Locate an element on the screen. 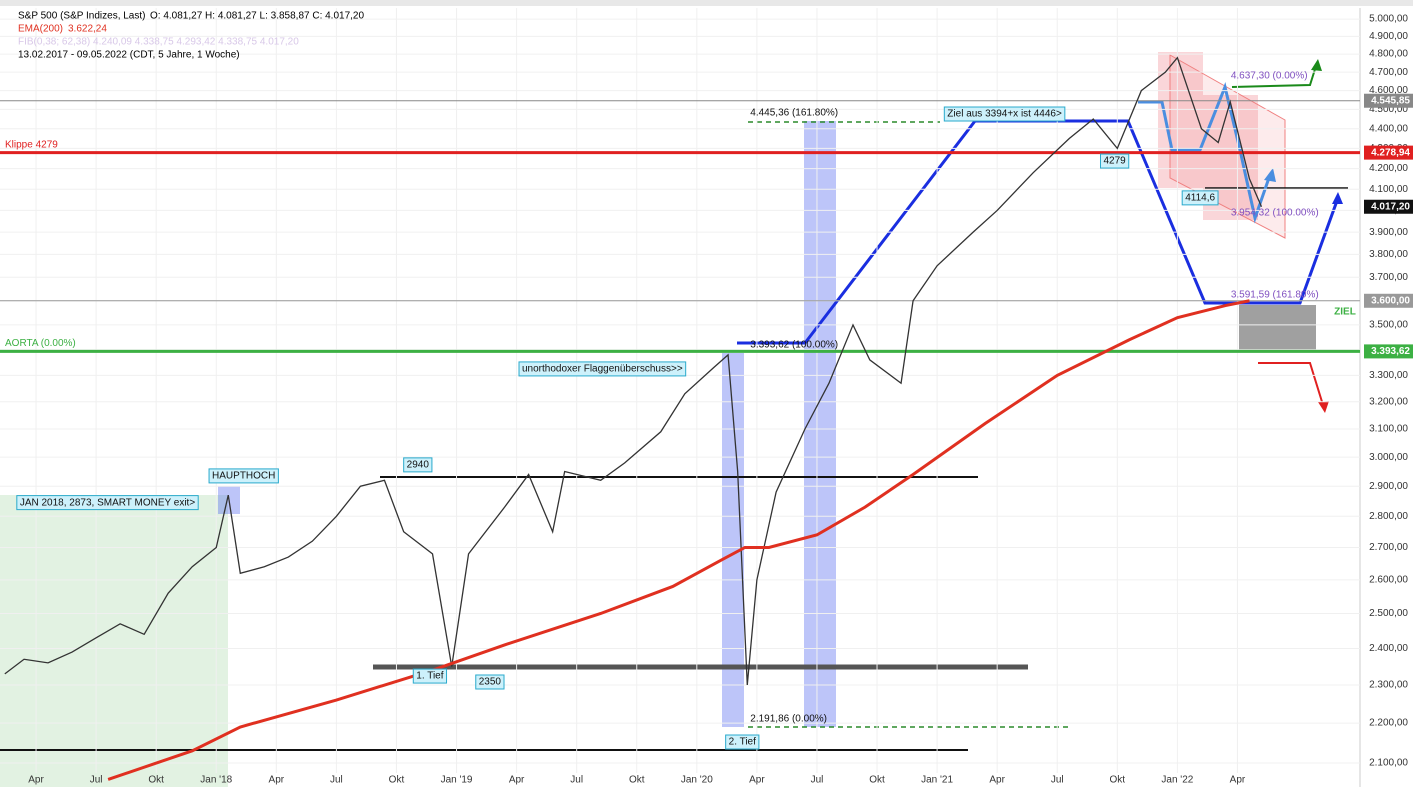 The image size is (1413, 792). annotation-text: JAN 2018, 2873, SMART MONEY exit> is located at coordinates (108, 502).